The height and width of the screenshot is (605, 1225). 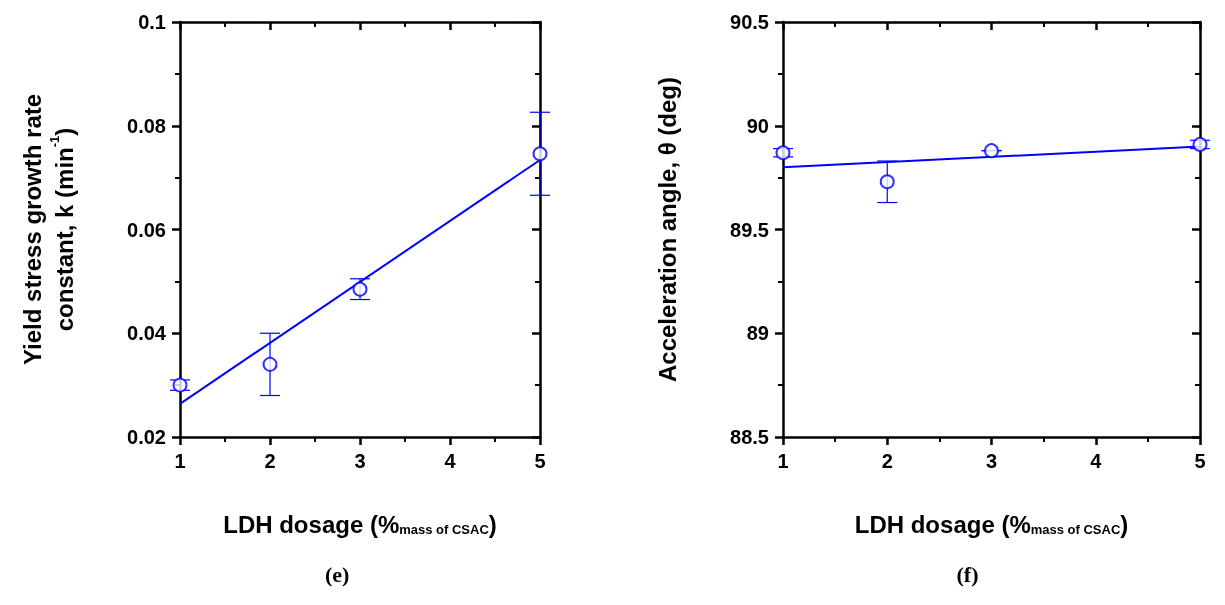 I want to click on y-tick-label: 89, so click(x=757, y=333).